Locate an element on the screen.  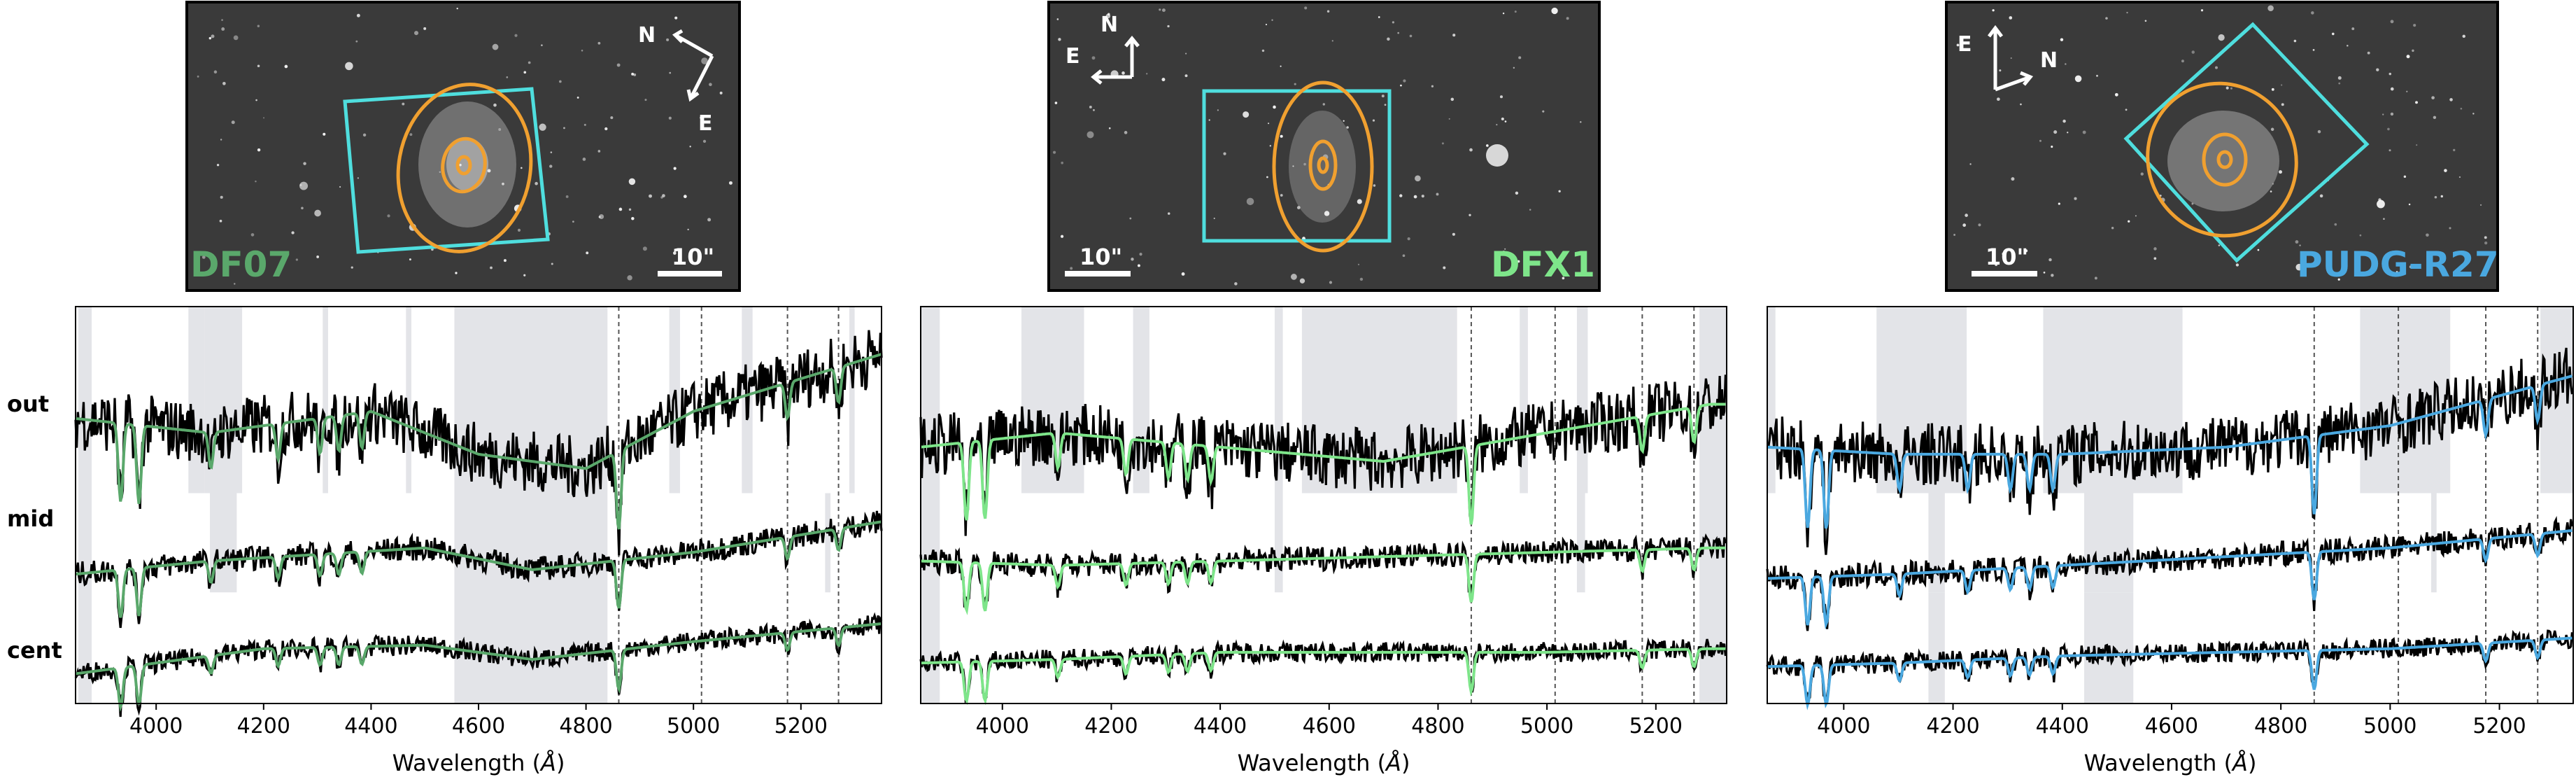
model-spectrum-out is located at coordinates (1323, 463).